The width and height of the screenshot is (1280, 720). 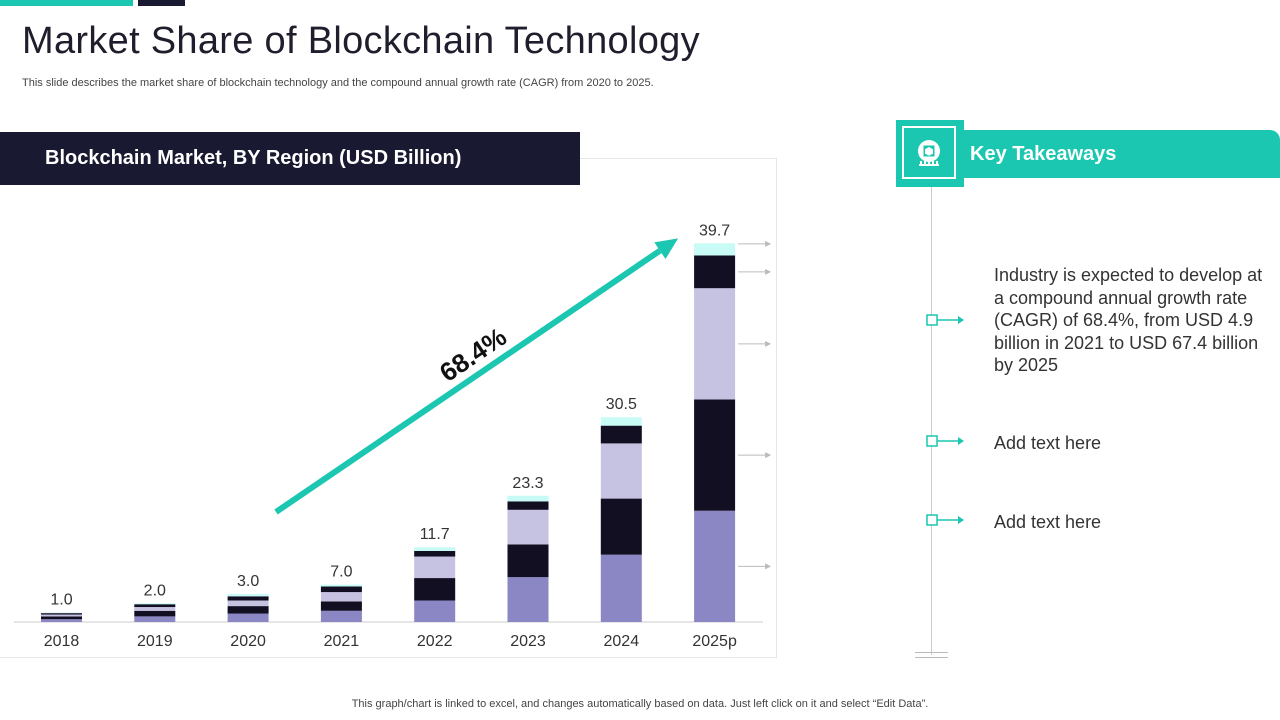 I want to click on key-takeaways-title: Key Takeaways, so click(x=1043, y=153).